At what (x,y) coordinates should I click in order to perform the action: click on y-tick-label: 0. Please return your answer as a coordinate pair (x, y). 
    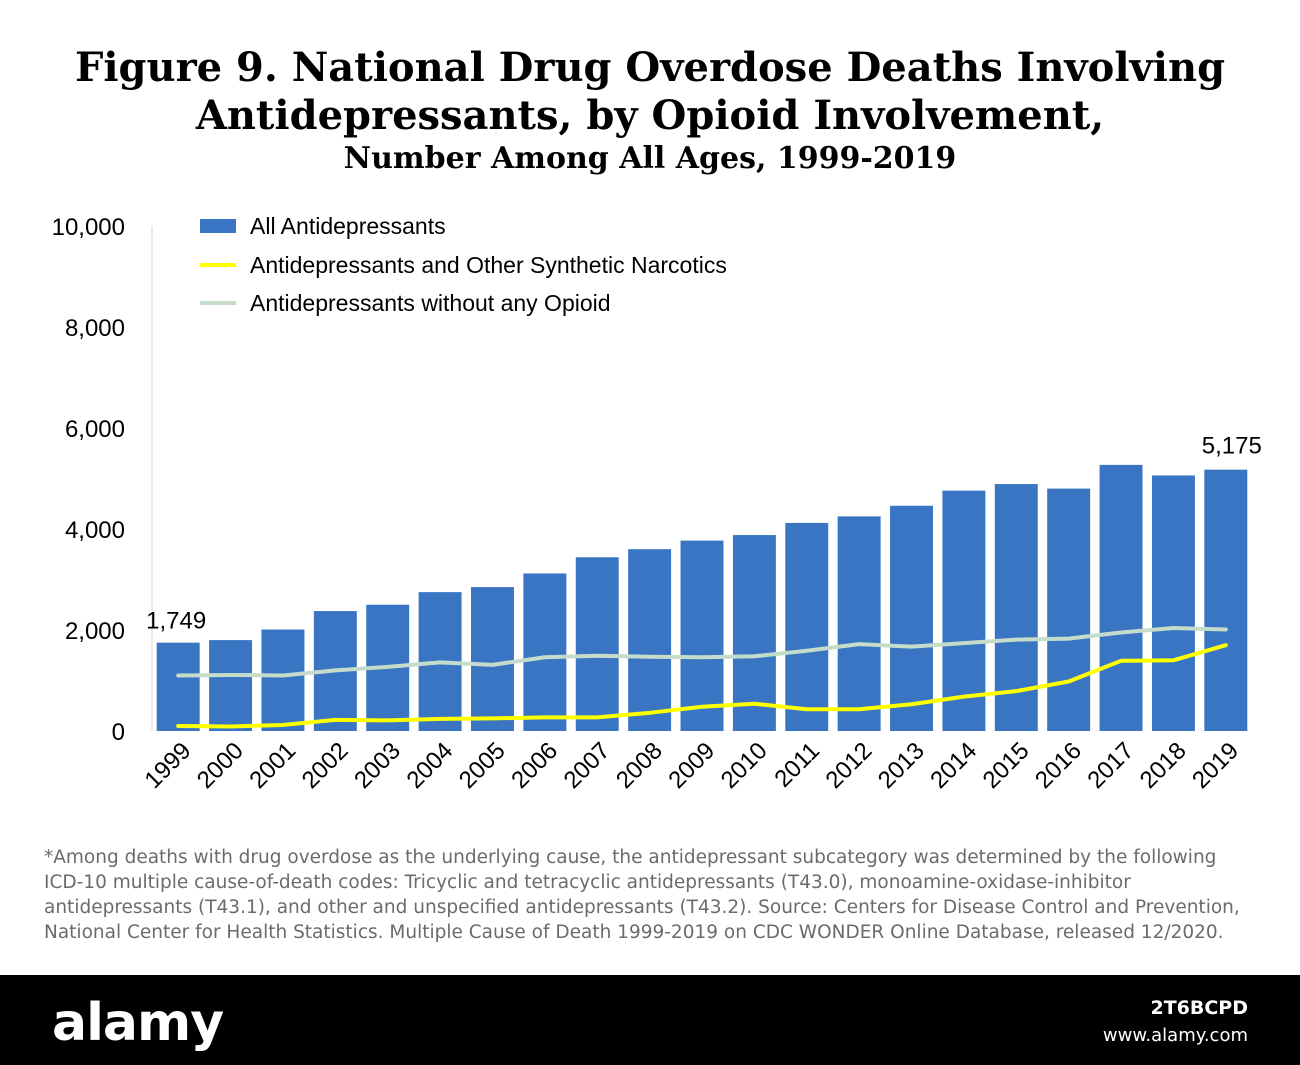
    Looking at the image, I should click on (118, 732).